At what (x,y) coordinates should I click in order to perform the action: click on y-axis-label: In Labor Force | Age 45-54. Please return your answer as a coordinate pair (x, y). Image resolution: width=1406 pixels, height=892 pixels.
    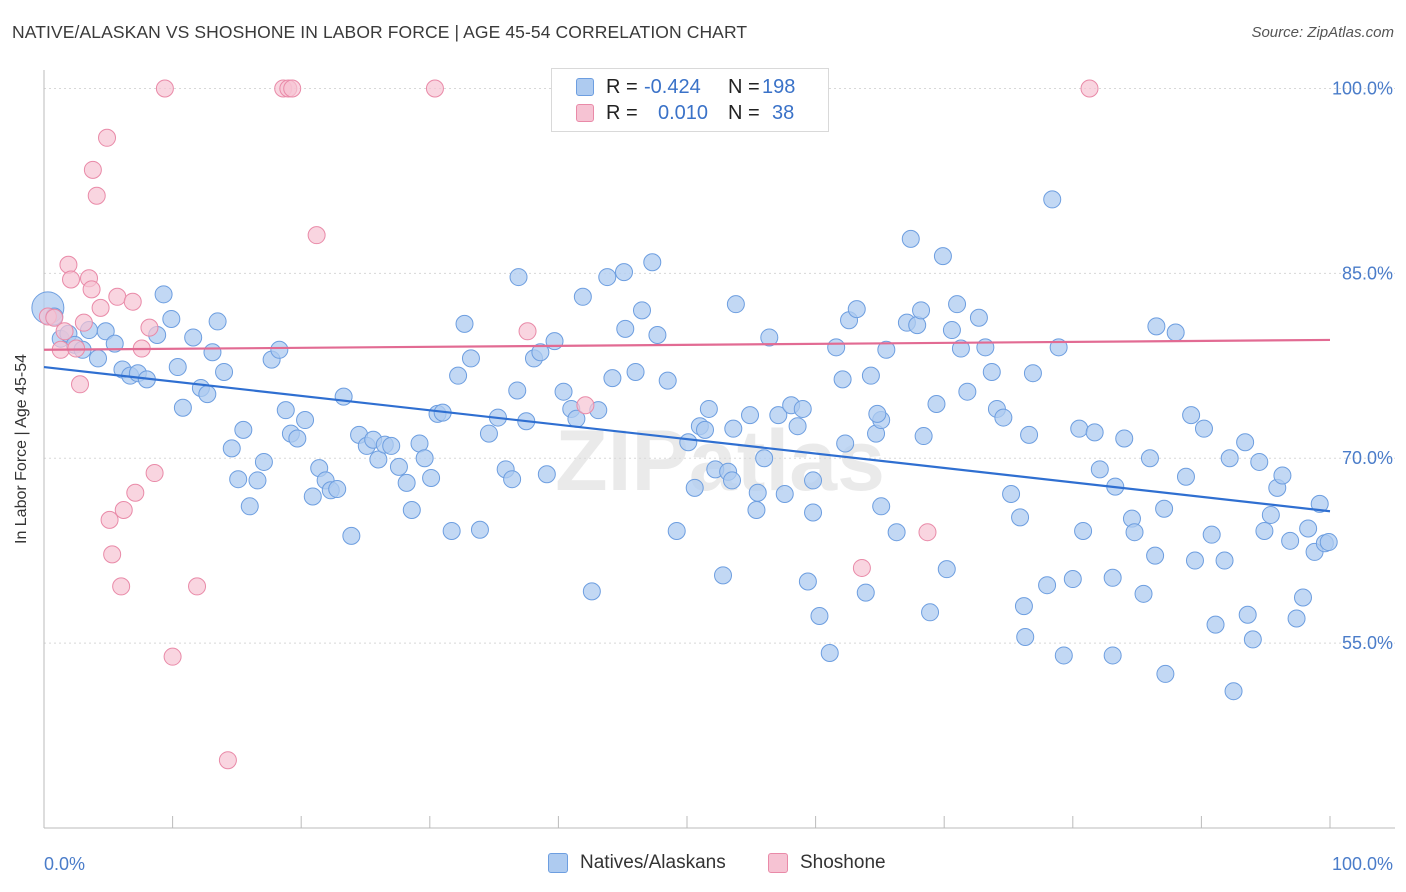
    Looking at the image, I should click on (21, 448).